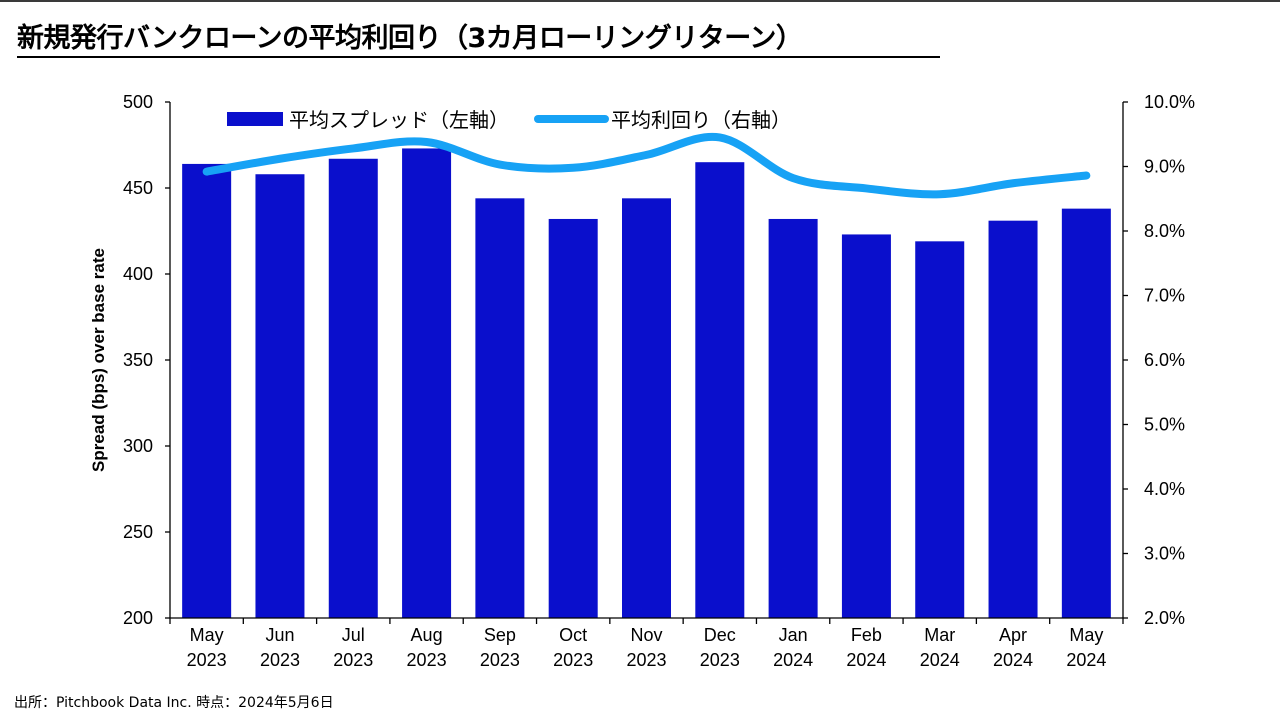 This screenshot has width=1280, height=720. What do you see at coordinates (427, 383) in the screenshot?
I see `bar-aug-2023` at bounding box center [427, 383].